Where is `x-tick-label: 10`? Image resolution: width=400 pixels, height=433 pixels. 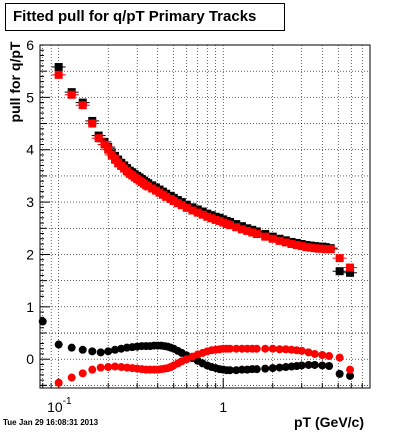
x-tick-label: 10 is located at coordinates (55, 407).